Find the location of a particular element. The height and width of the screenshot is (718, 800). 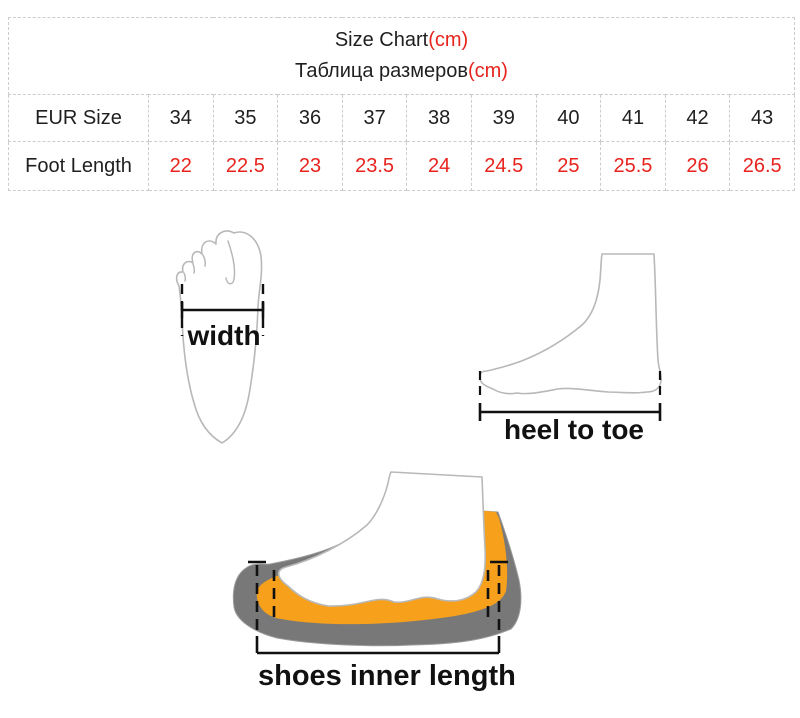

heel-to-toe-label: heel to toe is located at coordinates (573, 429).